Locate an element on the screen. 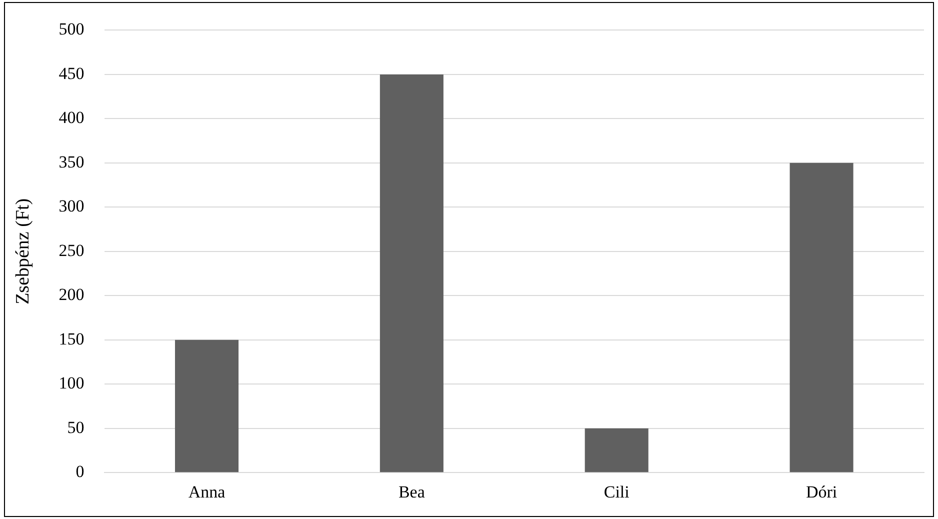  y-tick-label: 300 is located at coordinates (71, 206).